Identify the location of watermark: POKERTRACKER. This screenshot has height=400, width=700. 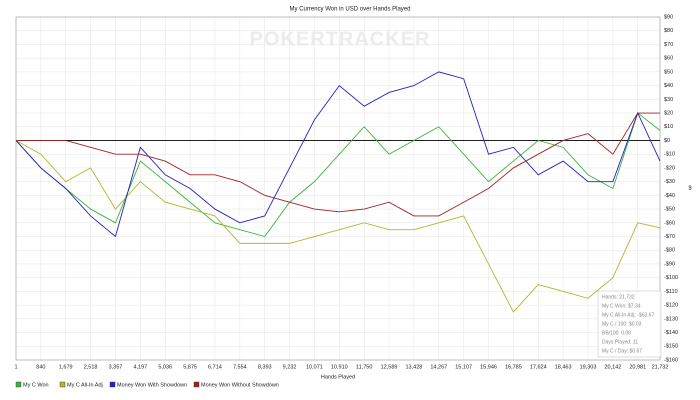
(340, 39).